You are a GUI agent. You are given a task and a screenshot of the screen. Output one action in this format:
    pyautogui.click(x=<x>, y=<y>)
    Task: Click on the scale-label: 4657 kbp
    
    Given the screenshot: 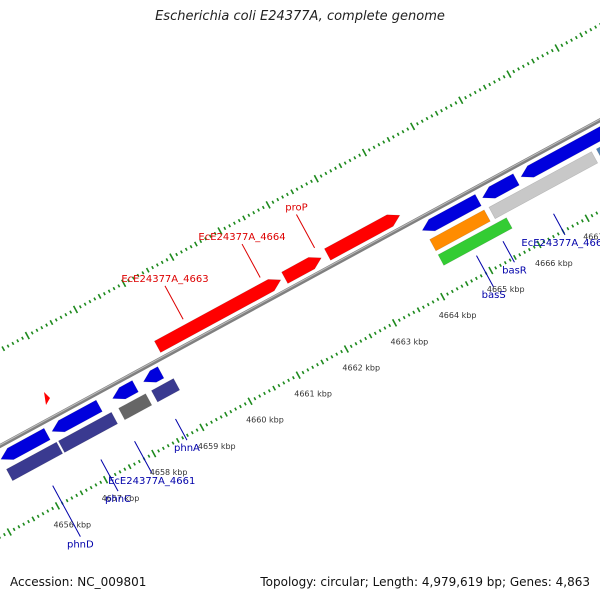 What is the action you would take?
    pyautogui.click(x=121, y=498)
    